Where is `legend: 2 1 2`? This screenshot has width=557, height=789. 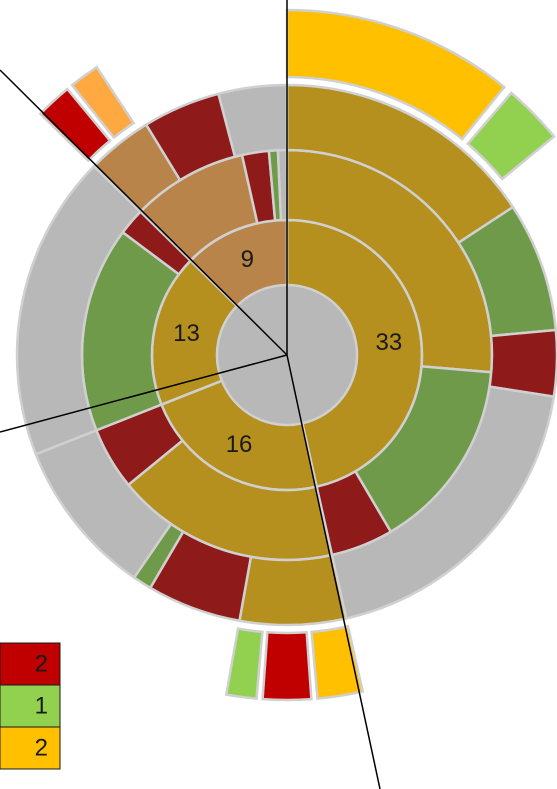 legend: 2 1 2 is located at coordinates (30, 706).